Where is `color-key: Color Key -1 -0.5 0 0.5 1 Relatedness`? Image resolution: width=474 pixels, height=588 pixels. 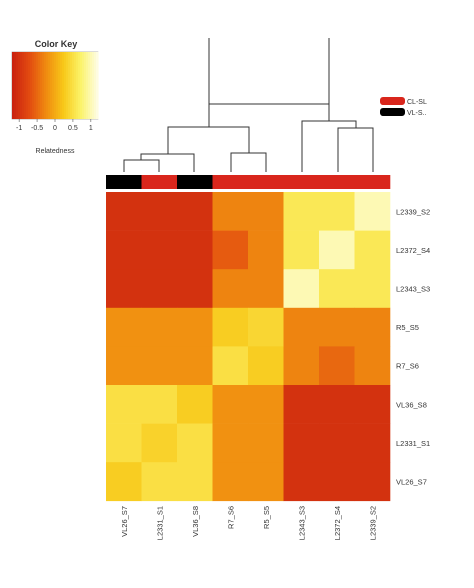
color-key: Color Key -1 -0.5 0 0.5 1 Relatedness is located at coordinates (55, 97).